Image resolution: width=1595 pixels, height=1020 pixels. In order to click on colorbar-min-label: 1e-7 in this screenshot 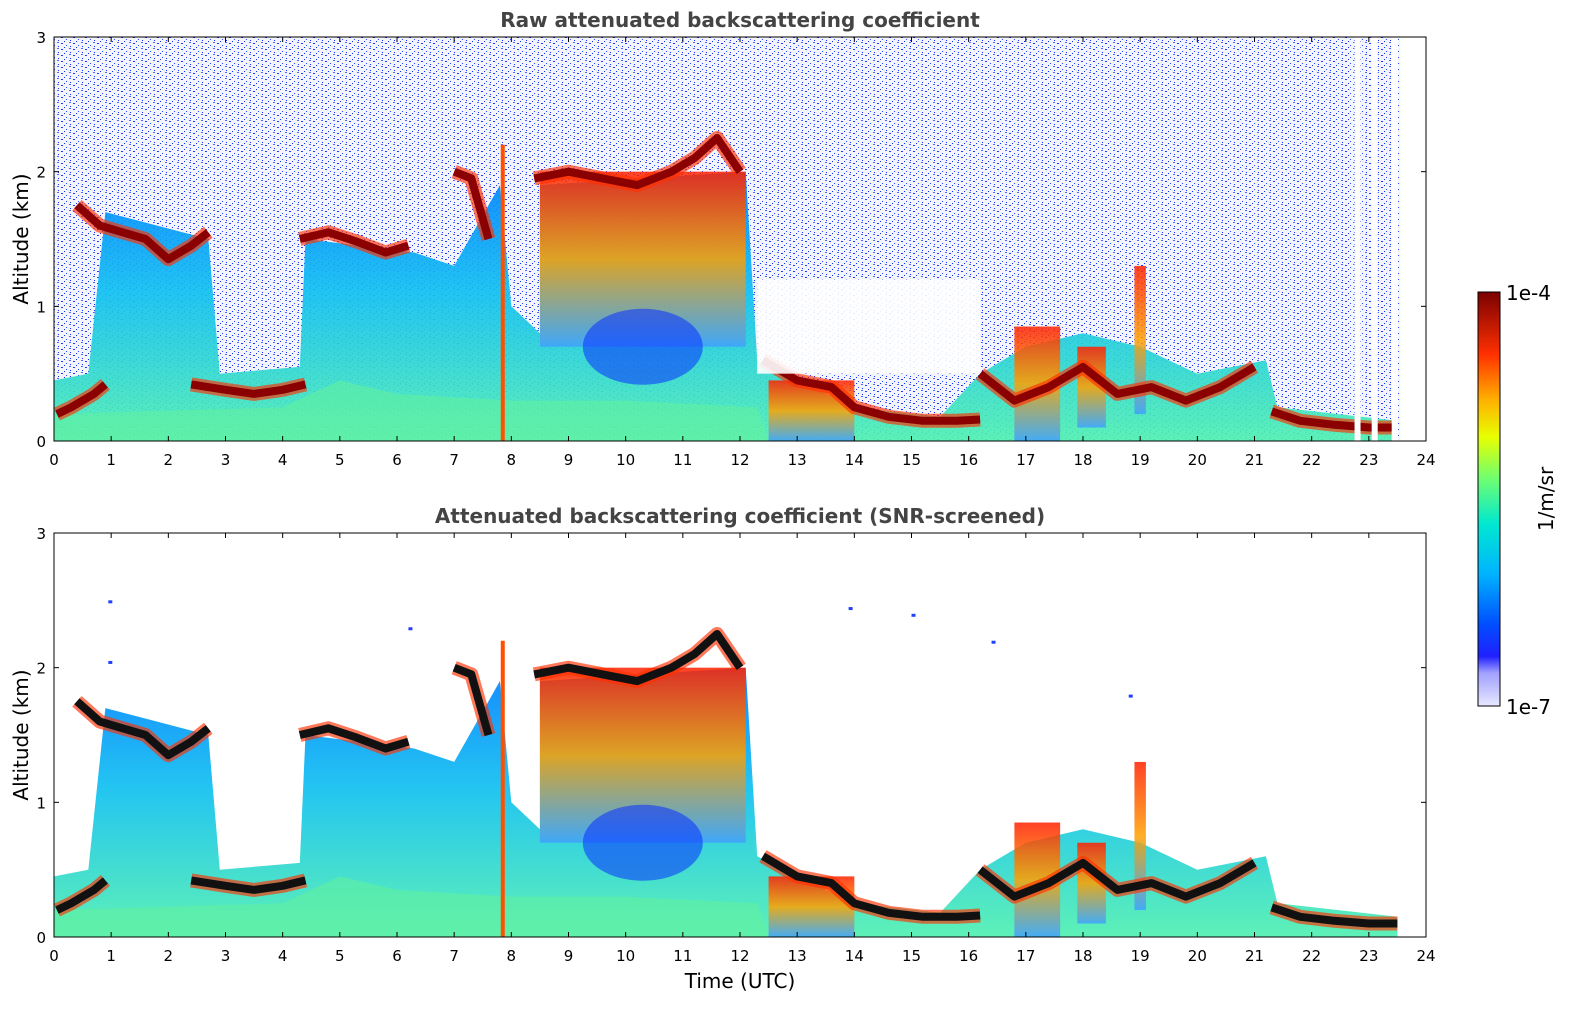, I will do `click(1528, 707)`.